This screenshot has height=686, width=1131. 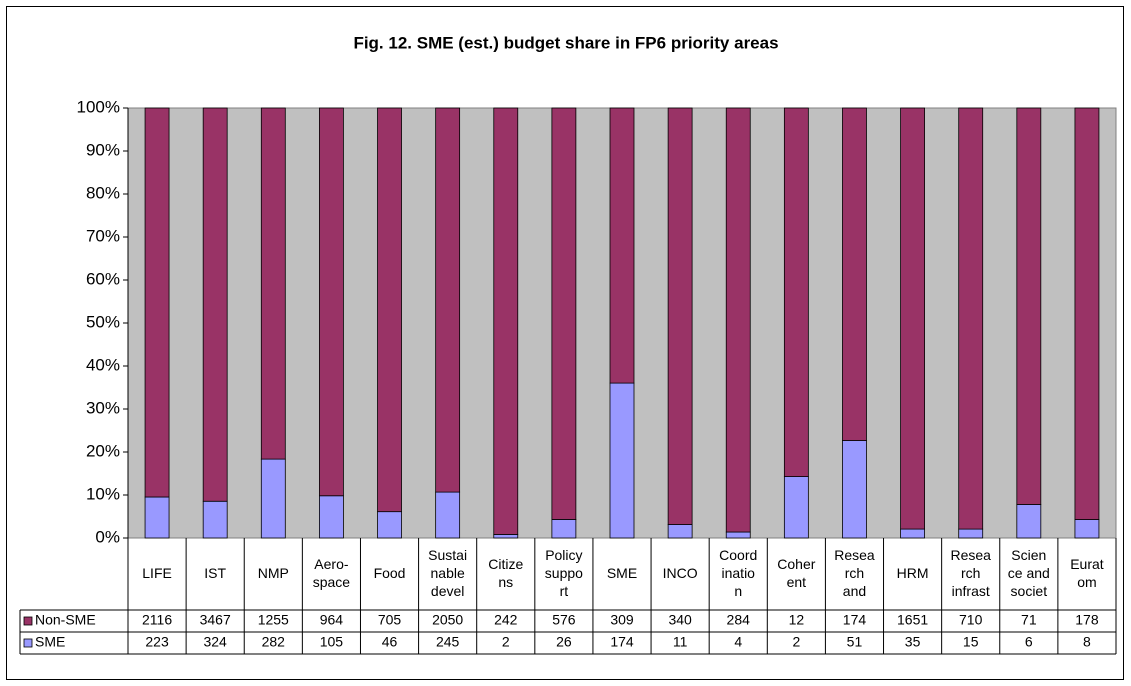 I want to click on table-cell: 6, so click(x=1029, y=642).